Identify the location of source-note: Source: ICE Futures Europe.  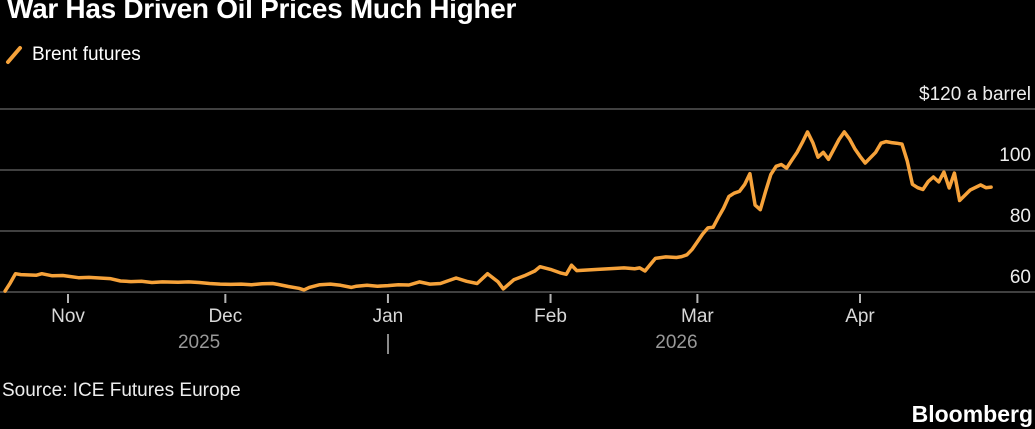
(121, 390).